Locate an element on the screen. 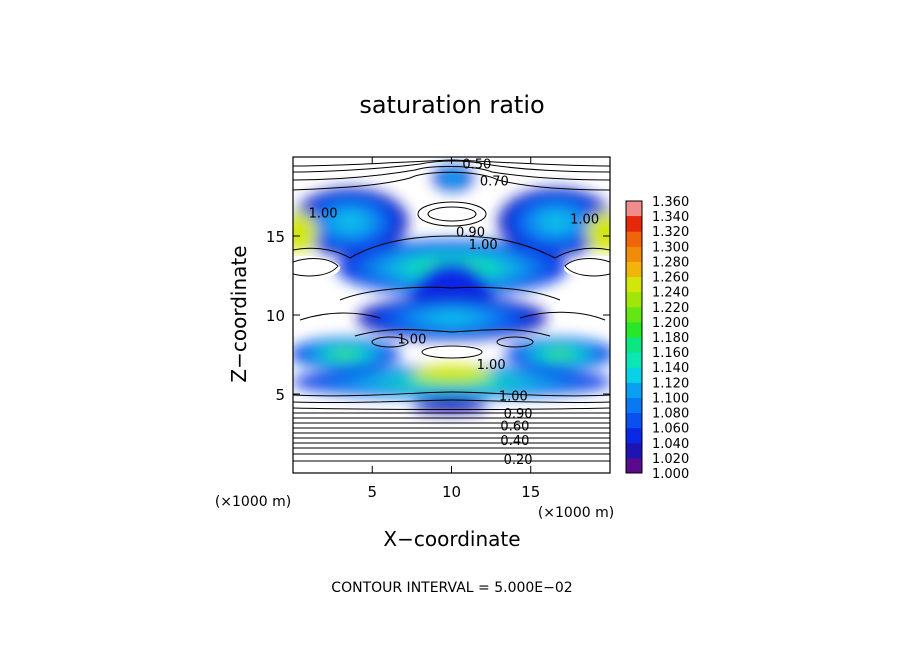 This screenshot has width=904, height=654. colorbar-label: 1.060 is located at coordinates (670, 429).